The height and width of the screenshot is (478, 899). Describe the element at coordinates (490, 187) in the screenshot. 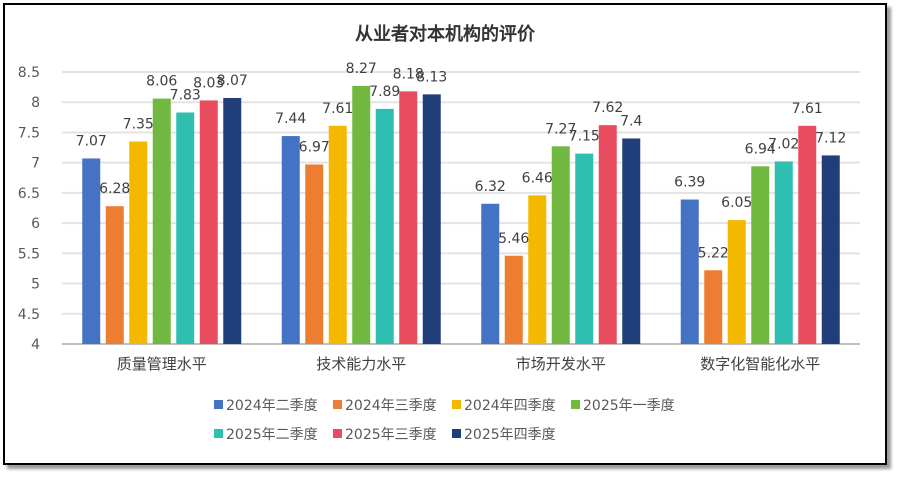

I see `data-label: 6.32` at that location.